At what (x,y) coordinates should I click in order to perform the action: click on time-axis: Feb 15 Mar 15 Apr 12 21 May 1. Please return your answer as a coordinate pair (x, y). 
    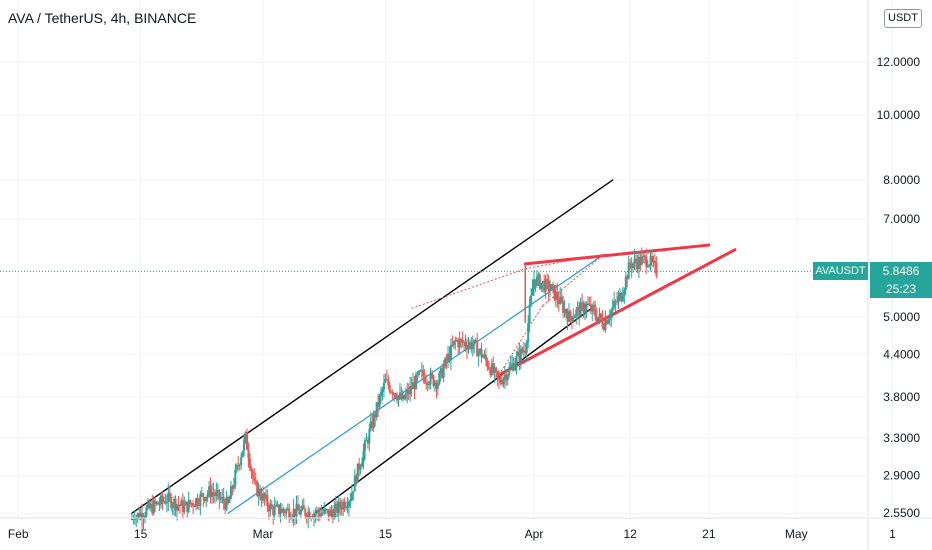
    Looking at the image, I should click on (466, 529).